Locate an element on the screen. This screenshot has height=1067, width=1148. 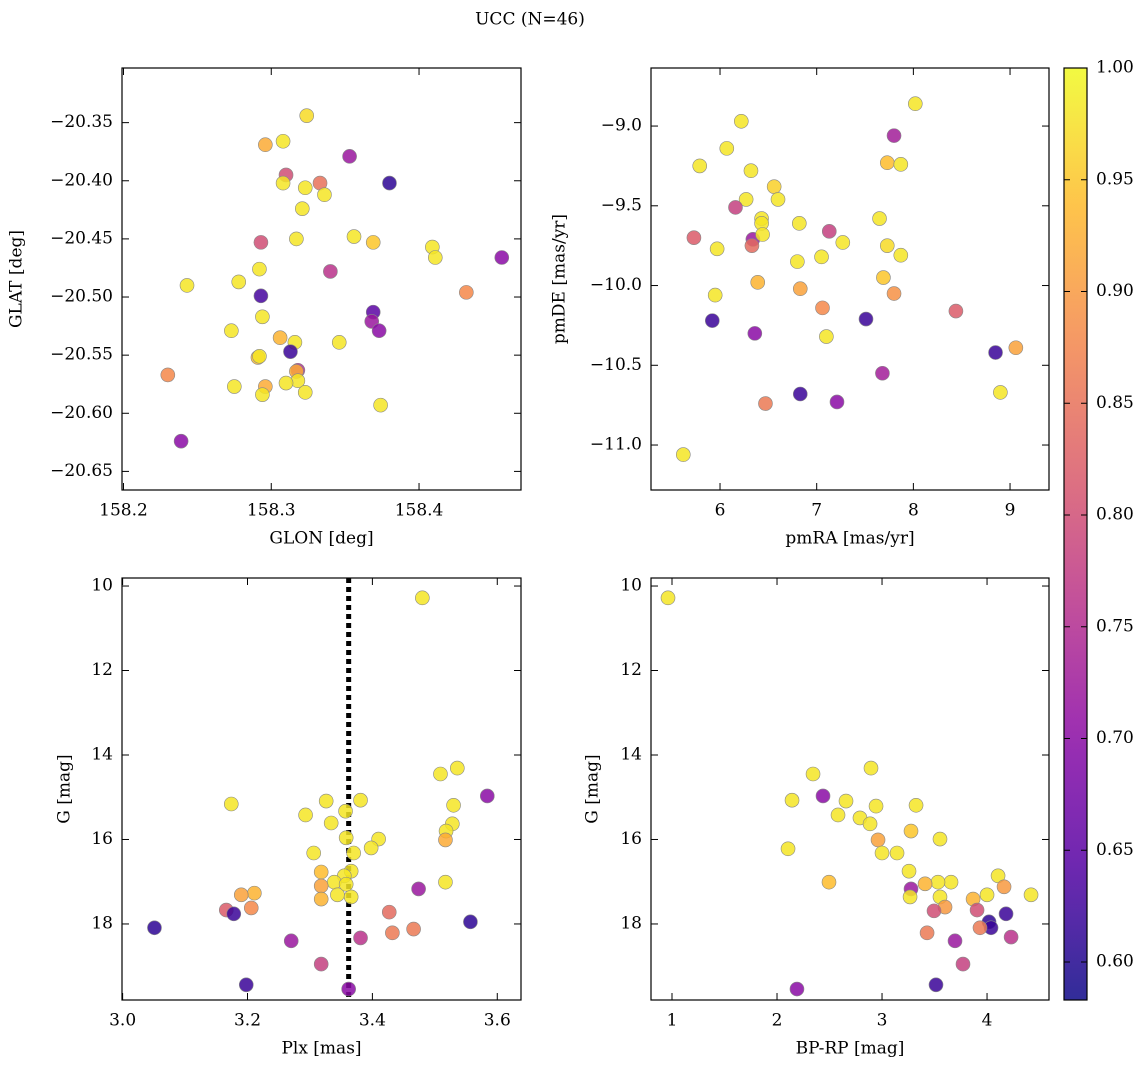
y-tick-label: −20.45 is located at coordinates (81, 238).